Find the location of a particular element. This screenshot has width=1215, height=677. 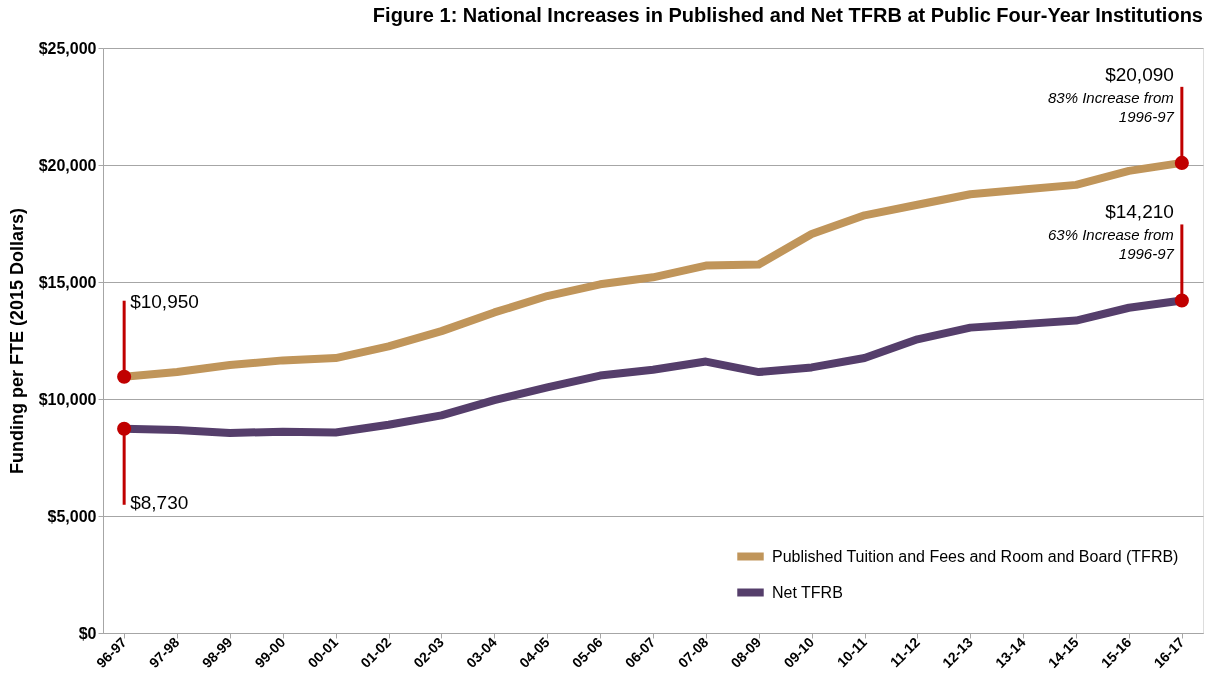

annotation: $10,950 is located at coordinates (164, 301).